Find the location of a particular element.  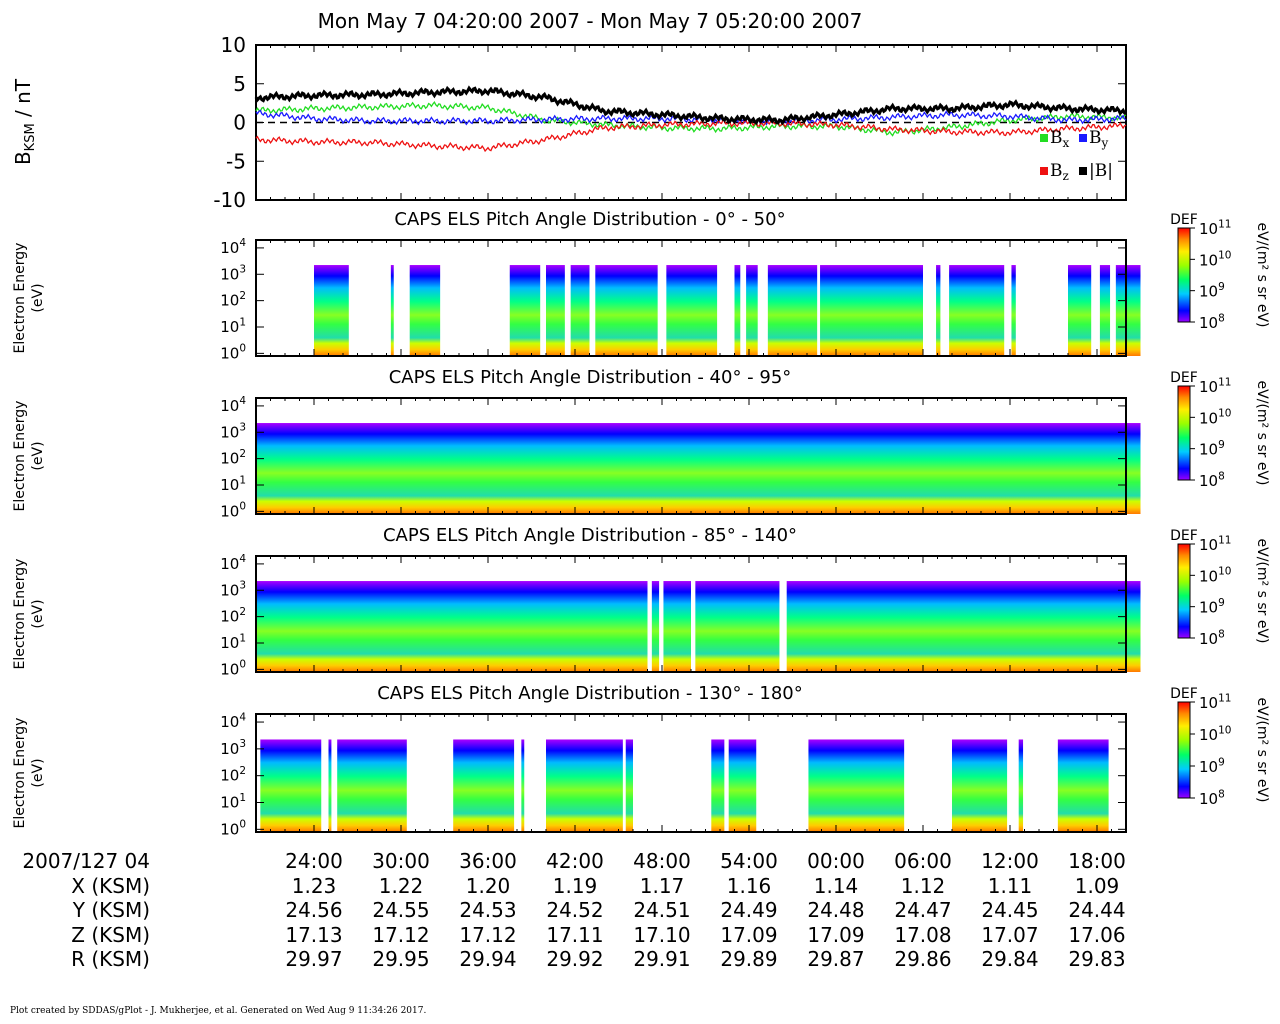

ephemeris-value: 29.86 is located at coordinates (922, 959).